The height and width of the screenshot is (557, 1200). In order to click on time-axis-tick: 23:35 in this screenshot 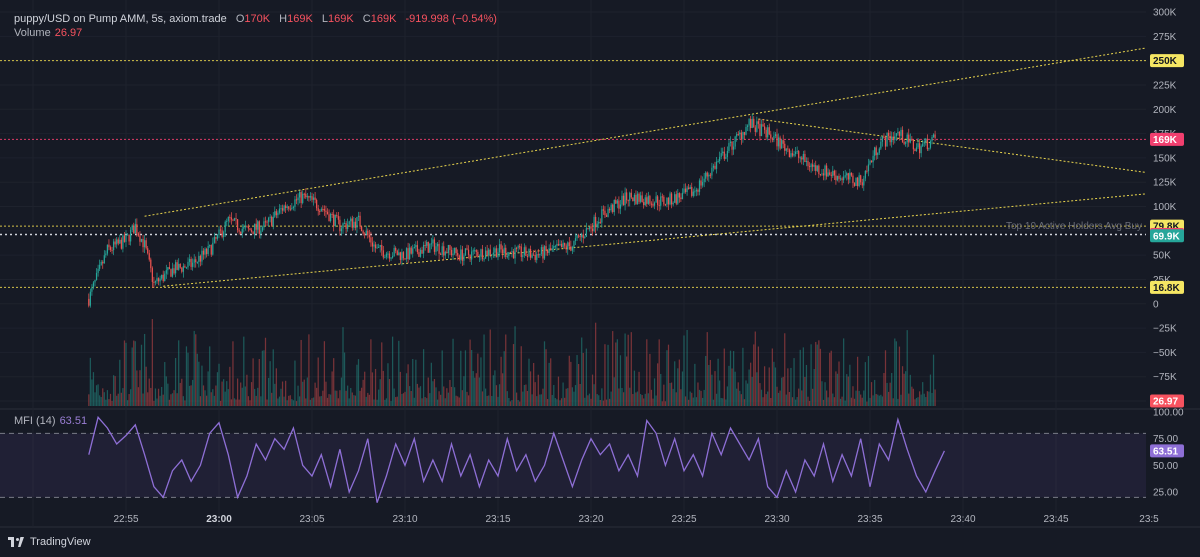, I will do `click(869, 519)`.